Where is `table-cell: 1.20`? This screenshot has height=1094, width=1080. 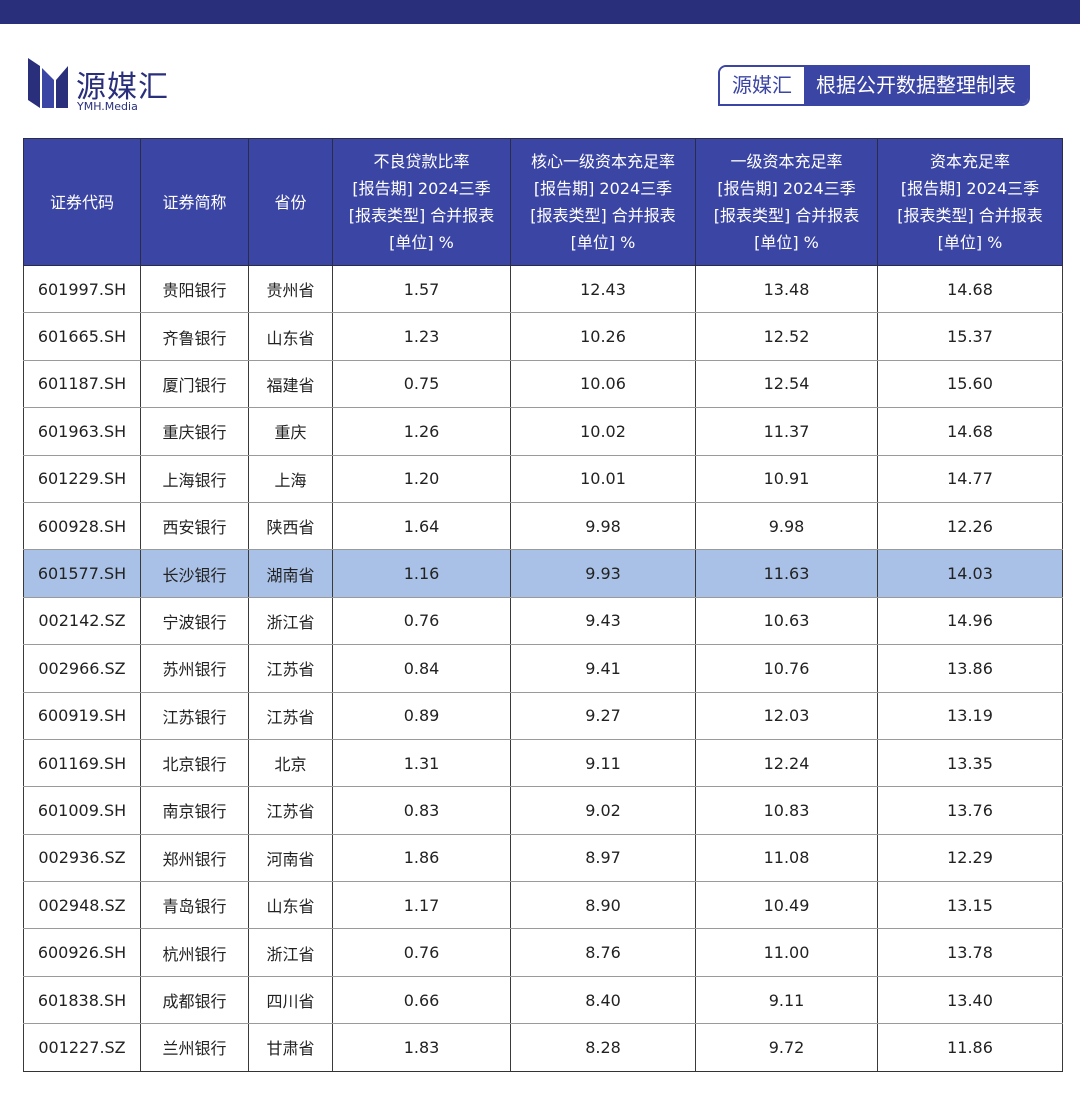
table-cell: 1.20 is located at coordinates (421, 478).